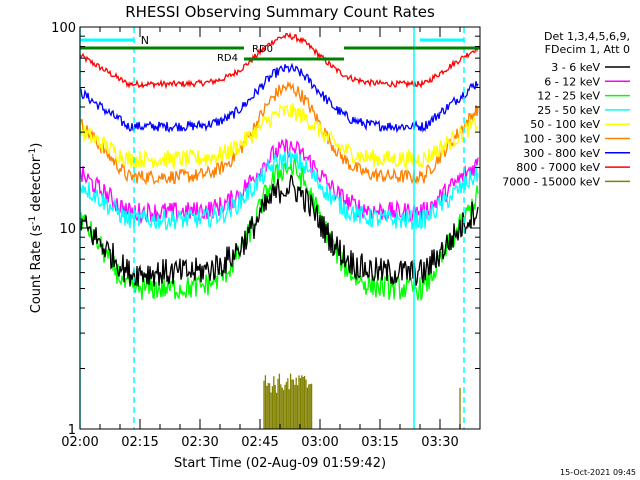 The height and width of the screenshot is (480, 640). Describe the element at coordinates (379, 442) in the screenshot. I see `x-tick-label: 03:15` at that location.